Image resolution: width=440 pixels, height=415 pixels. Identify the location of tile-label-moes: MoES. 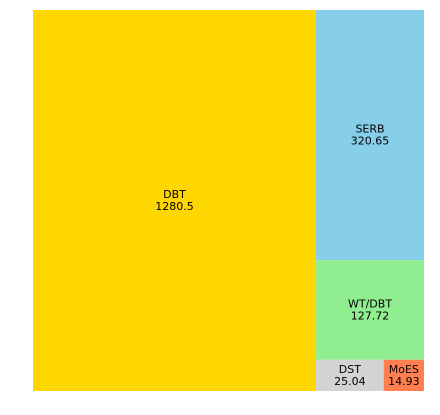
(404, 369).